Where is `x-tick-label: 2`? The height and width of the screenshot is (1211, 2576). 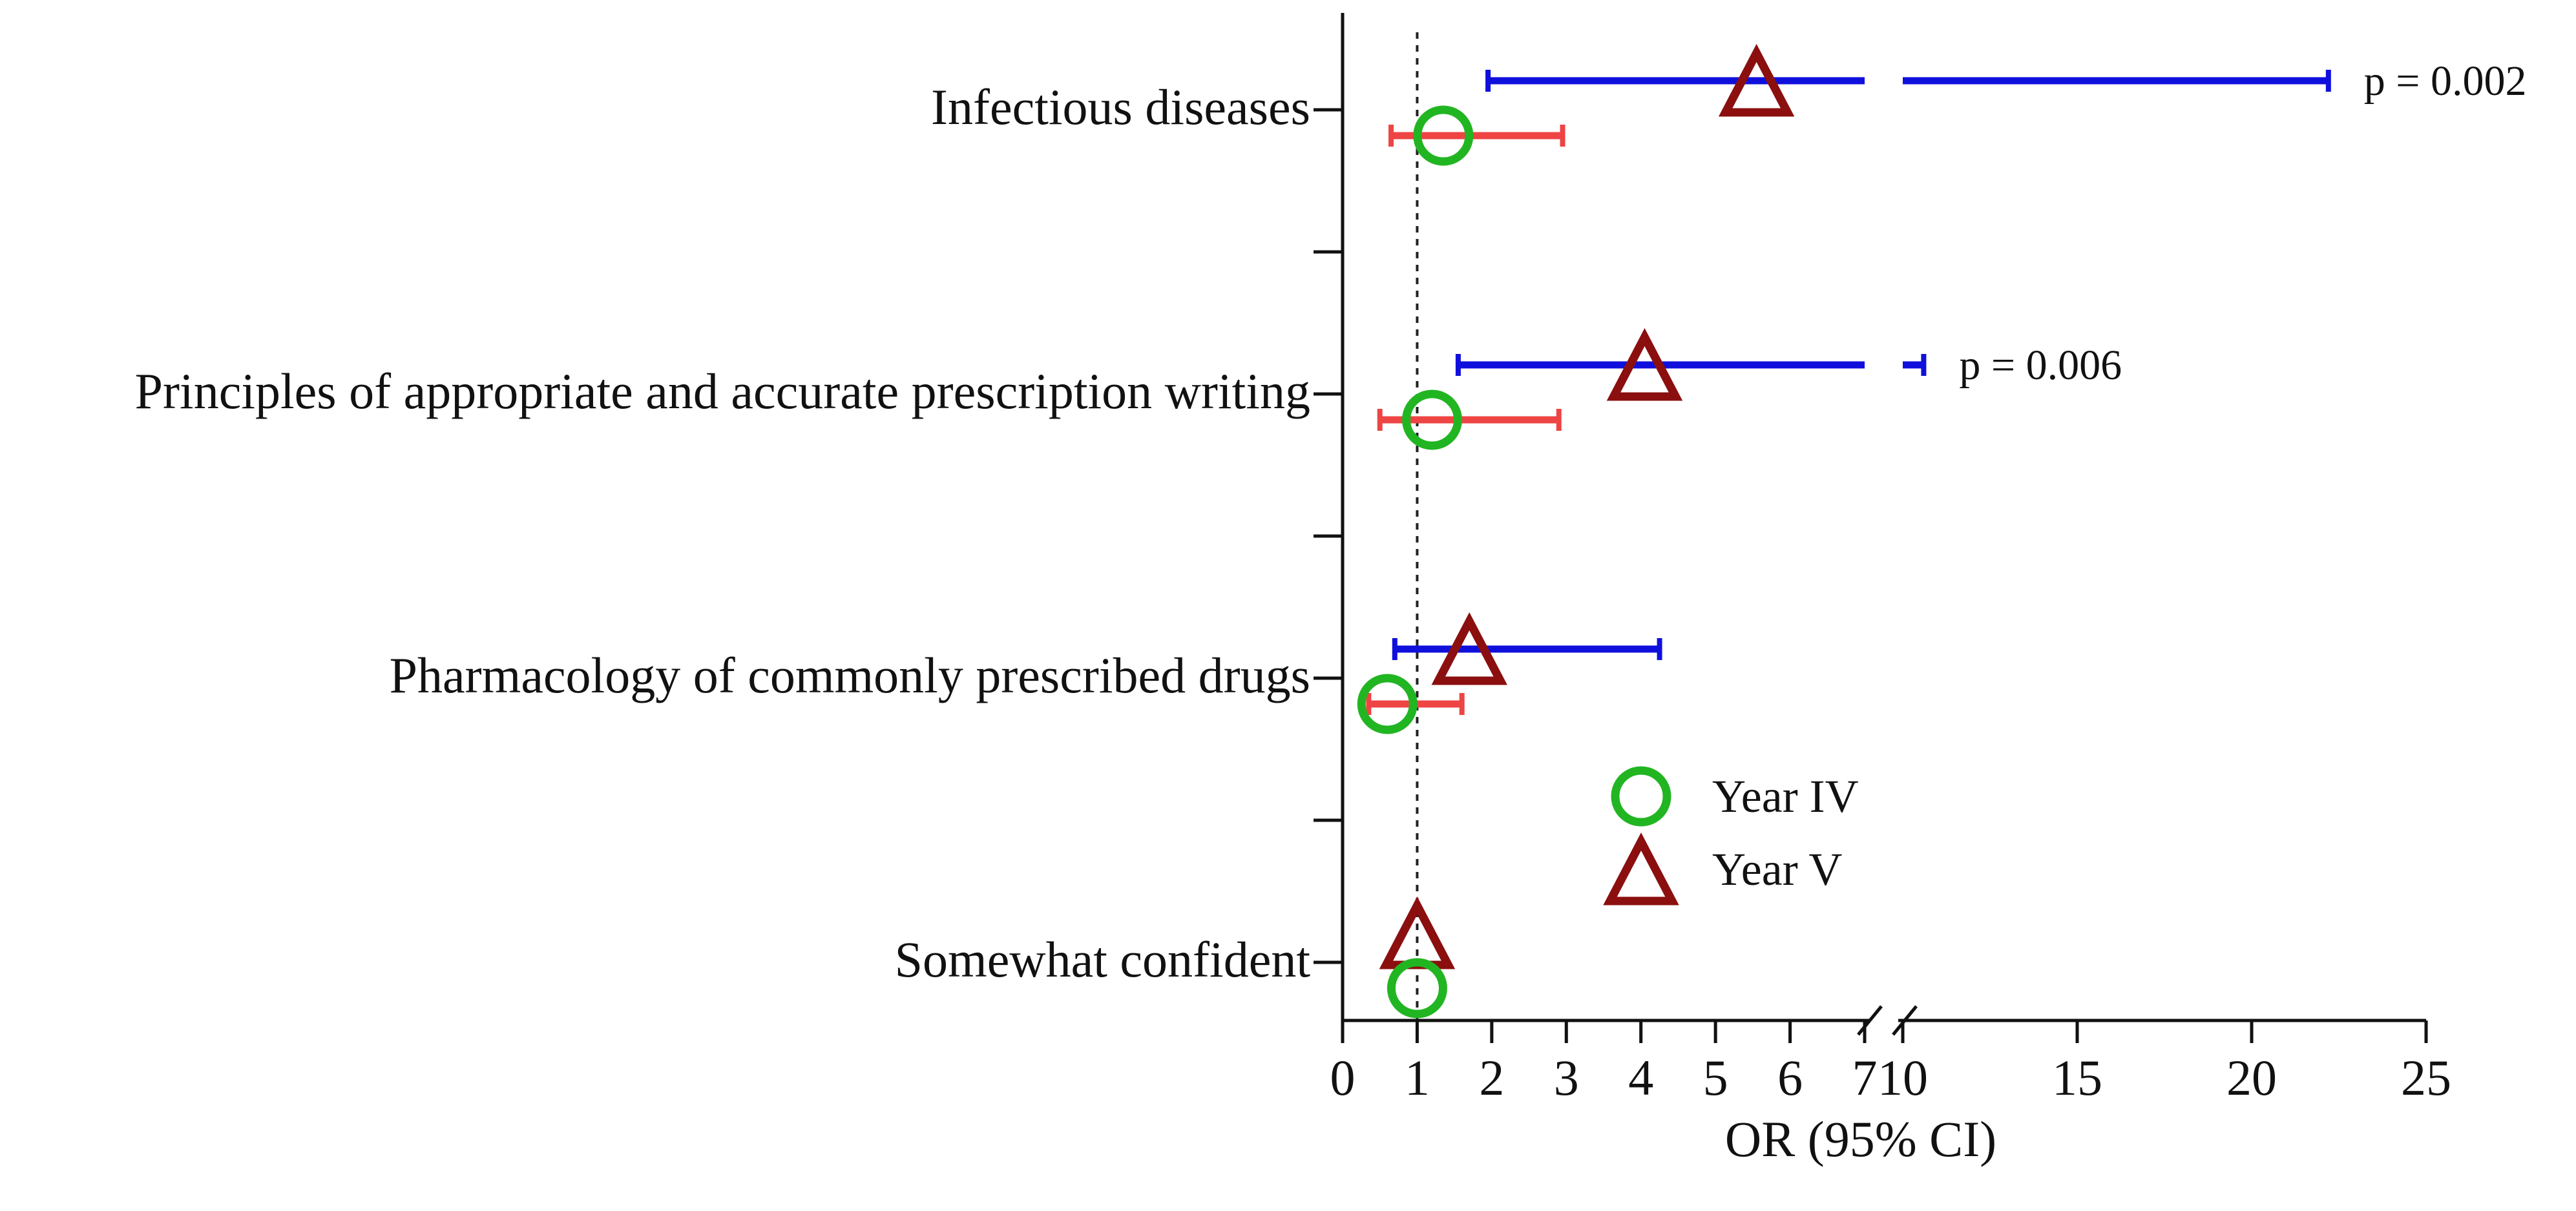
x-tick-label: 2 is located at coordinates (1491, 1078).